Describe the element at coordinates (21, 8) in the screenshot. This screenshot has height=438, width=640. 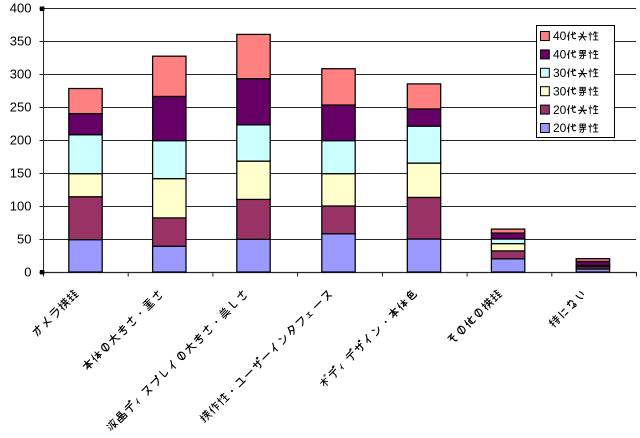
I see `svg-text: 400` at that location.